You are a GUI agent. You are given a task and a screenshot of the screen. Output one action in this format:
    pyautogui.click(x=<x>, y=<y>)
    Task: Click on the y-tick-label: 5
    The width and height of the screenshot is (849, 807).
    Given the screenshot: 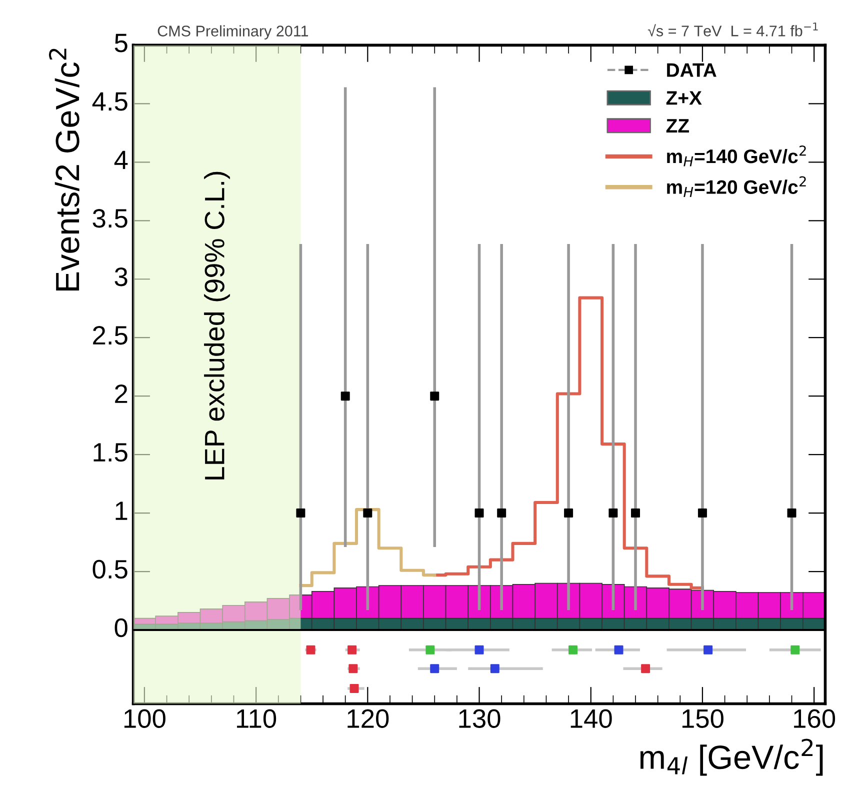 What is the action you would take?
    pyautogui.click(x=121, y=43)
    